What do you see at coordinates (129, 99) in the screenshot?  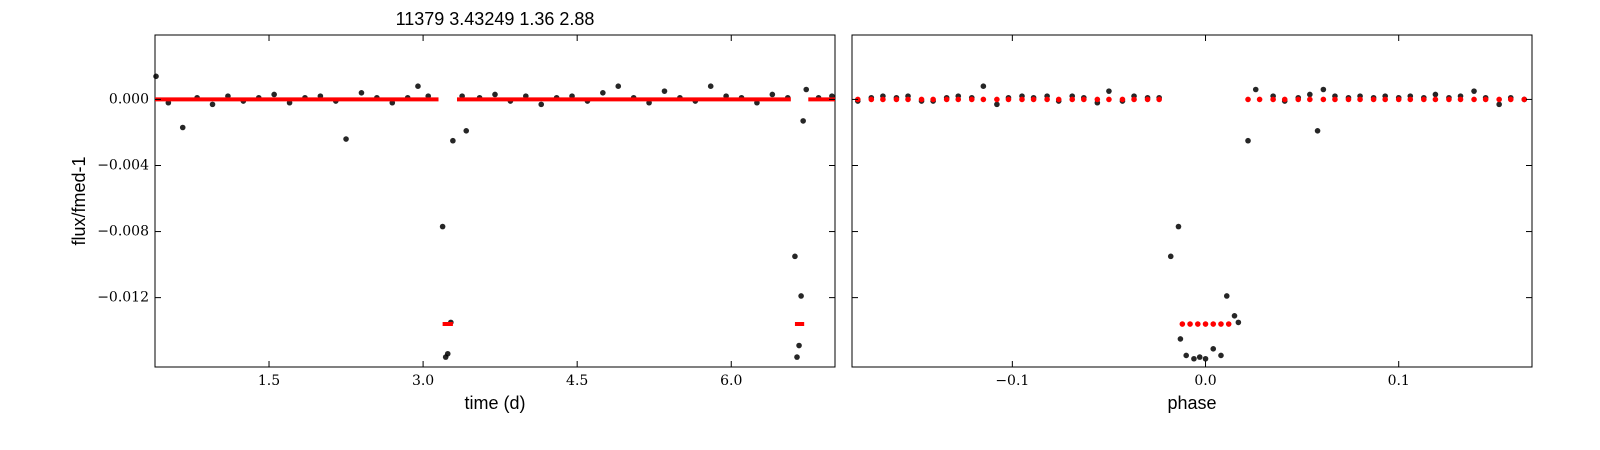 I see `y-tick-label: 0.000` at bounding box center [129, 99].